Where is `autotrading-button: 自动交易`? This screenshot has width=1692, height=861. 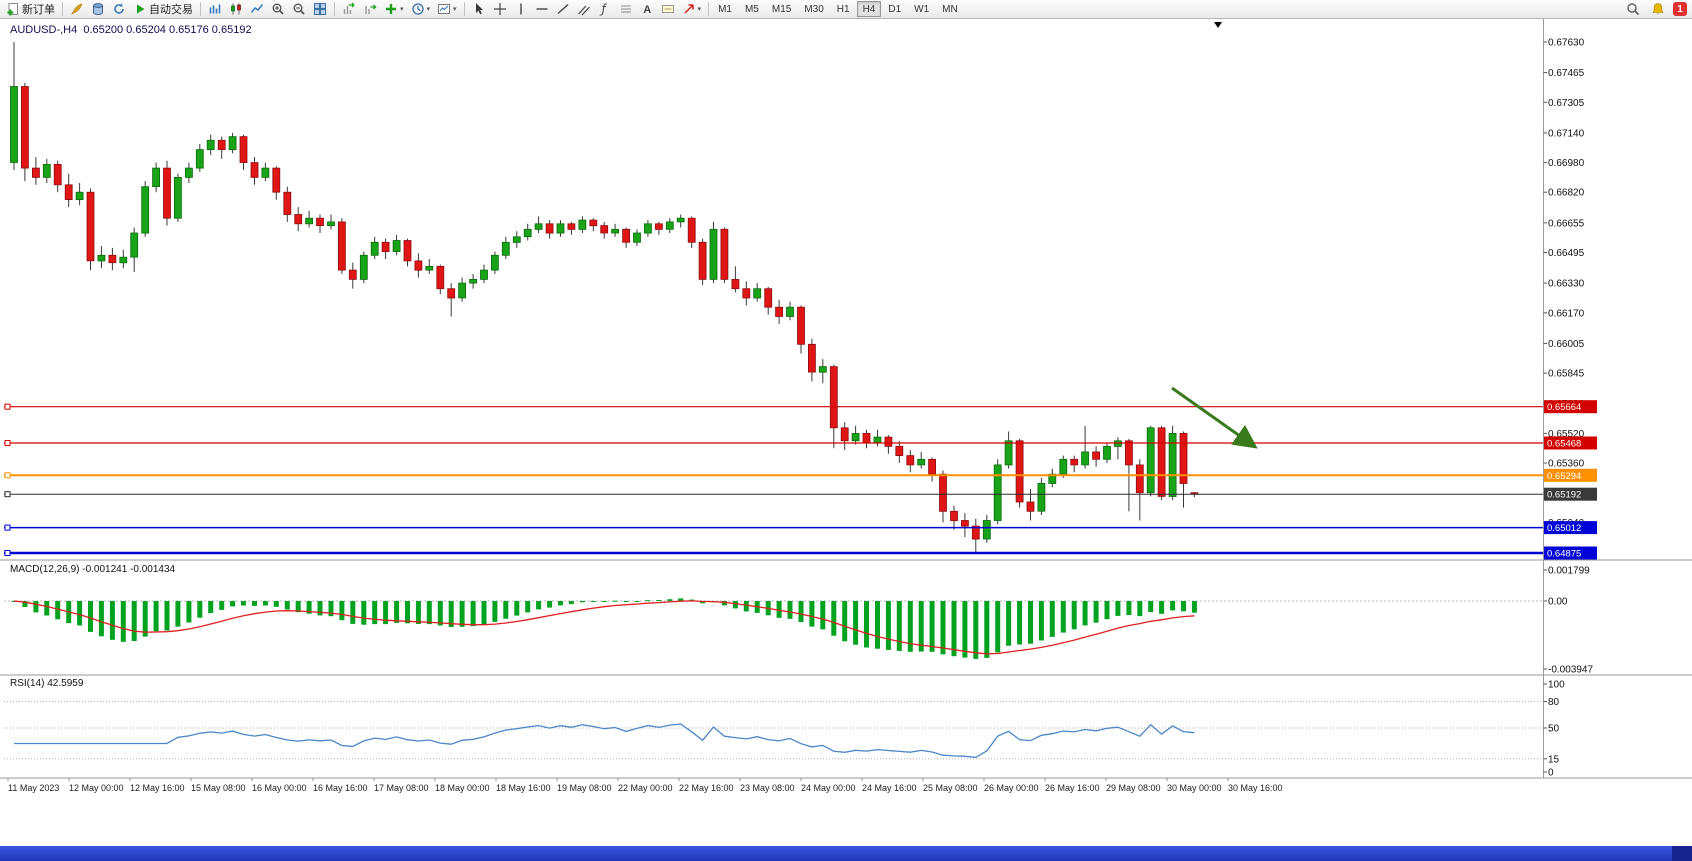
autotrading-button: 自动交易 is located at coordinates (163, 9).